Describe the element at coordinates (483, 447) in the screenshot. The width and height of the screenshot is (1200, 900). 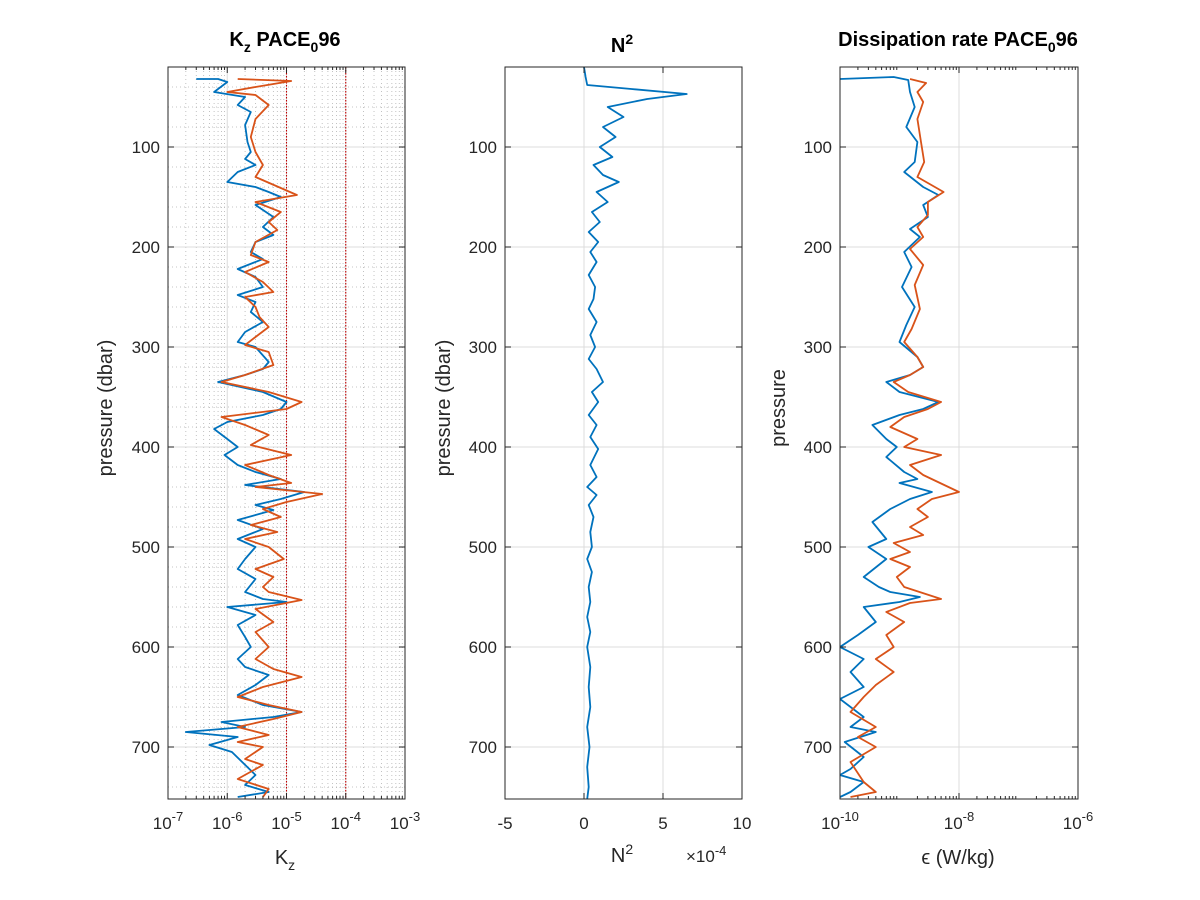
I see `n2-y-tick-label: 400` at that location.